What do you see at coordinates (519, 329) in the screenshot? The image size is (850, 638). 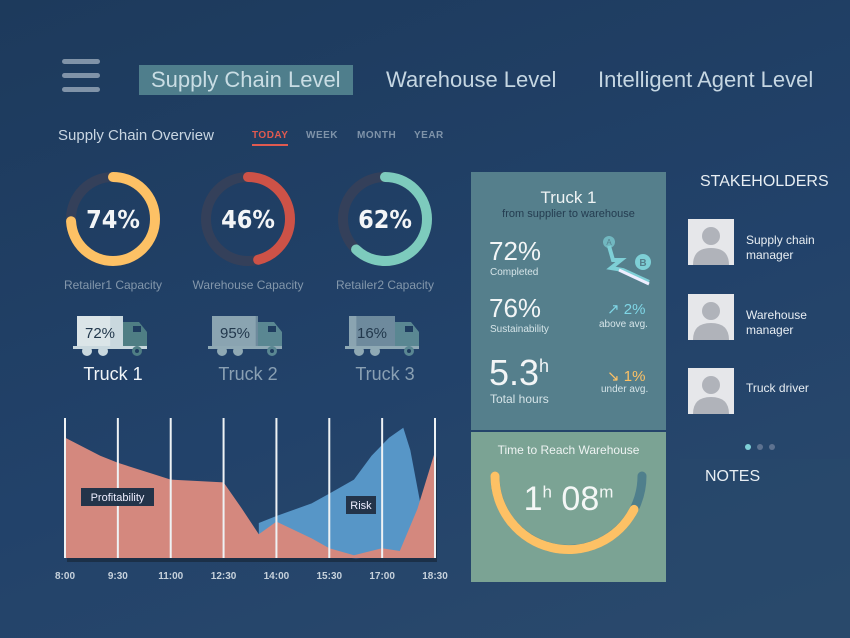 I see `sustainability-label: Sustainability` at bounding box center [519, 329].